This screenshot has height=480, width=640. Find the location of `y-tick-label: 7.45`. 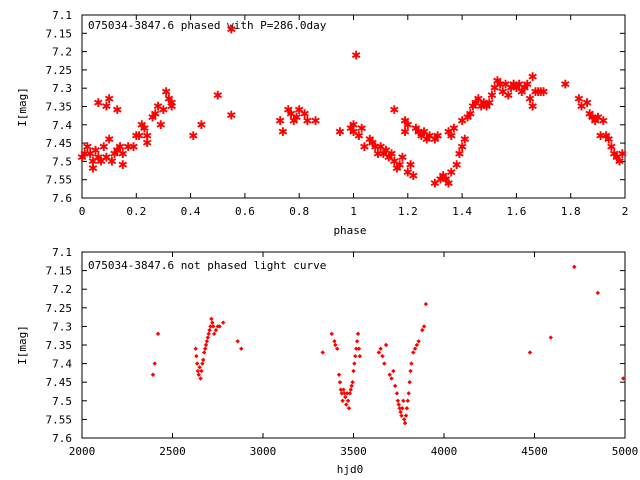

y-tick-label: 7.45 is located at coordinates (59, 382).